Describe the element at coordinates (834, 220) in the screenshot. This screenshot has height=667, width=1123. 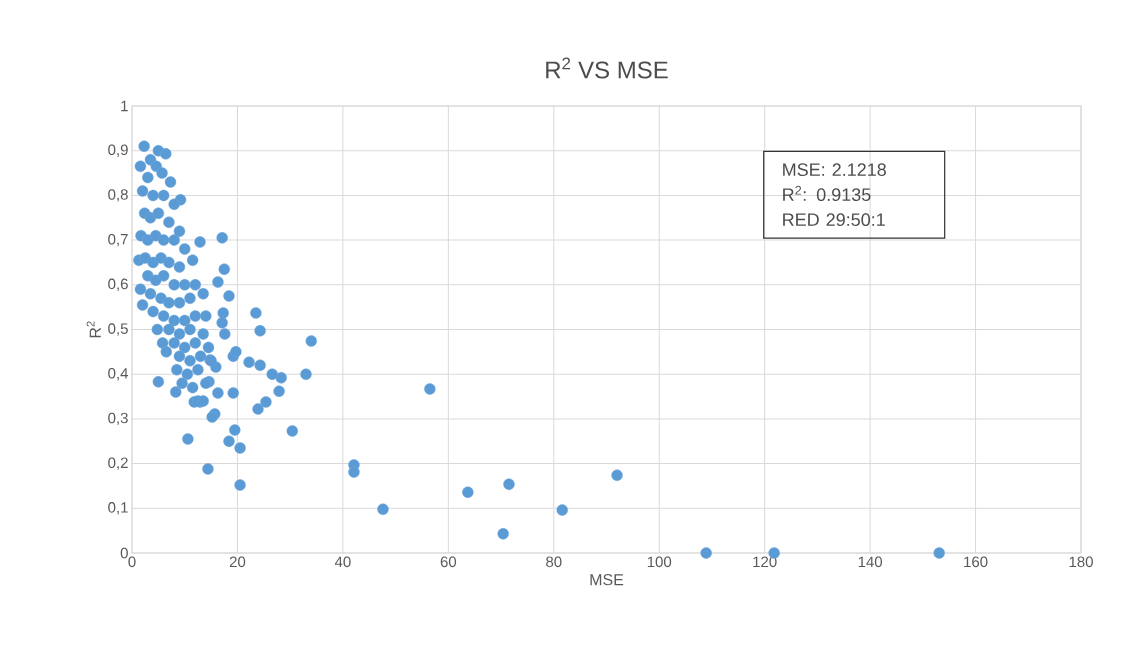
I see `annotation: RED 29:50:1` at that location.